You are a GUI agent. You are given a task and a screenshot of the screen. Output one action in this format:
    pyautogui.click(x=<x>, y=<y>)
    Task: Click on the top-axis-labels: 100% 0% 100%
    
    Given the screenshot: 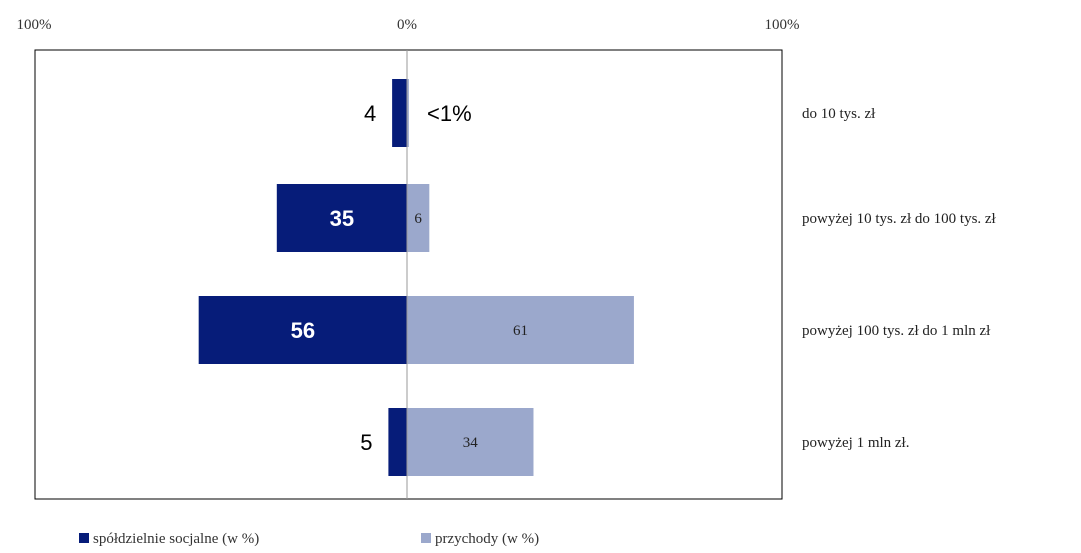 What is the action you would take?
    pyautogui.click(x=408, y=25)
    